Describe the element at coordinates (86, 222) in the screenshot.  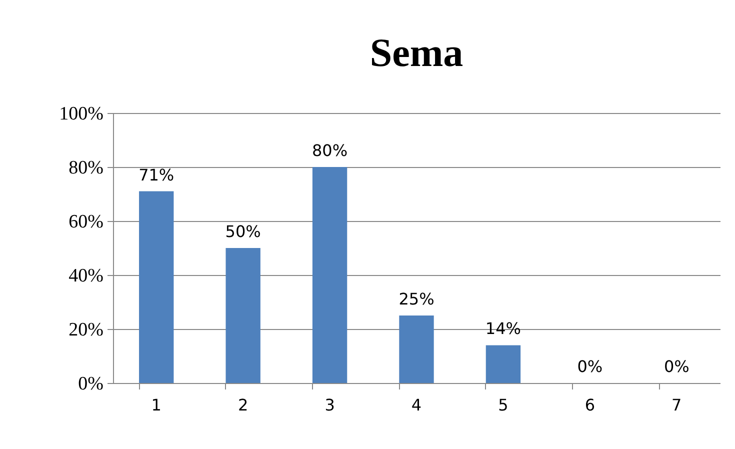
I see `y-tick-label: 60%` at that location.